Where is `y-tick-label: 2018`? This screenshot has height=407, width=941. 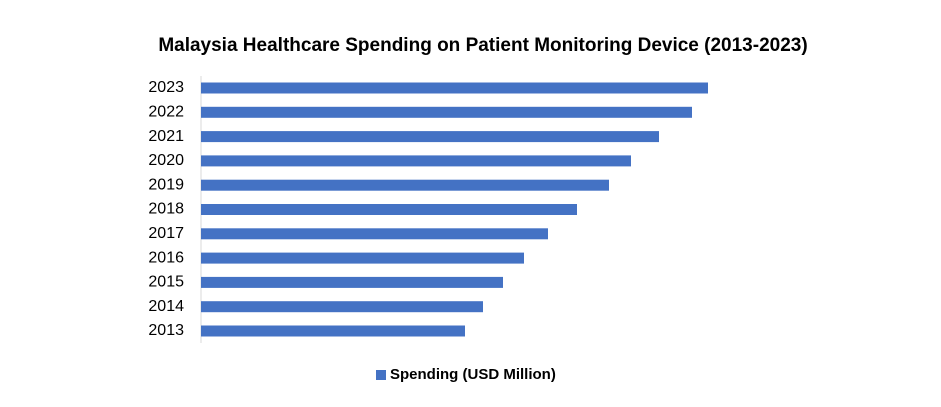
y-tick-label: 2018 is located at coordinates (166, 209).